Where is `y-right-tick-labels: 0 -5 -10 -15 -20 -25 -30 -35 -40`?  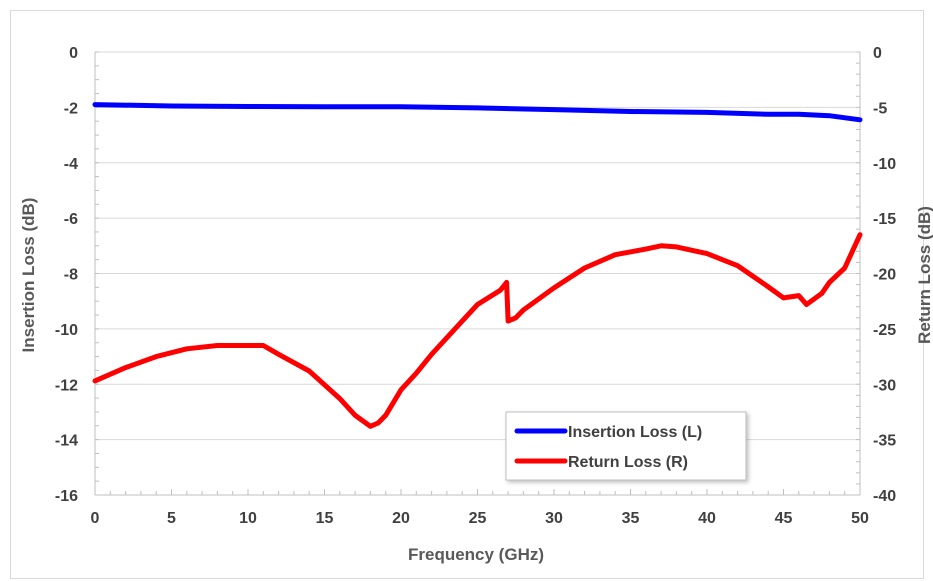
y-right-tick-labels: 0 -5 -10 -15 -20 -25 -30 -35 -40 is located at coordinates (884, 275).